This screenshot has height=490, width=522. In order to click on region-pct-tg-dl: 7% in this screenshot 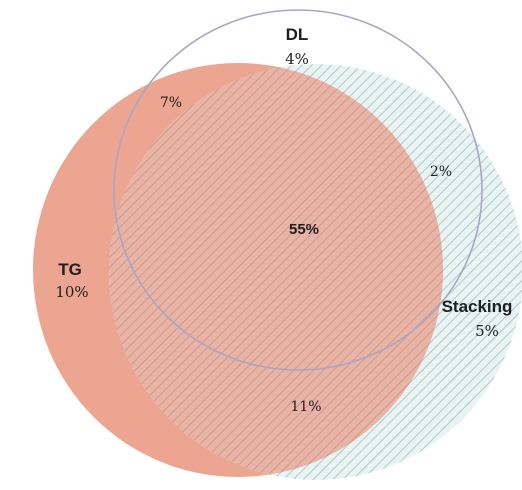, I will do `click(171, 103)`.